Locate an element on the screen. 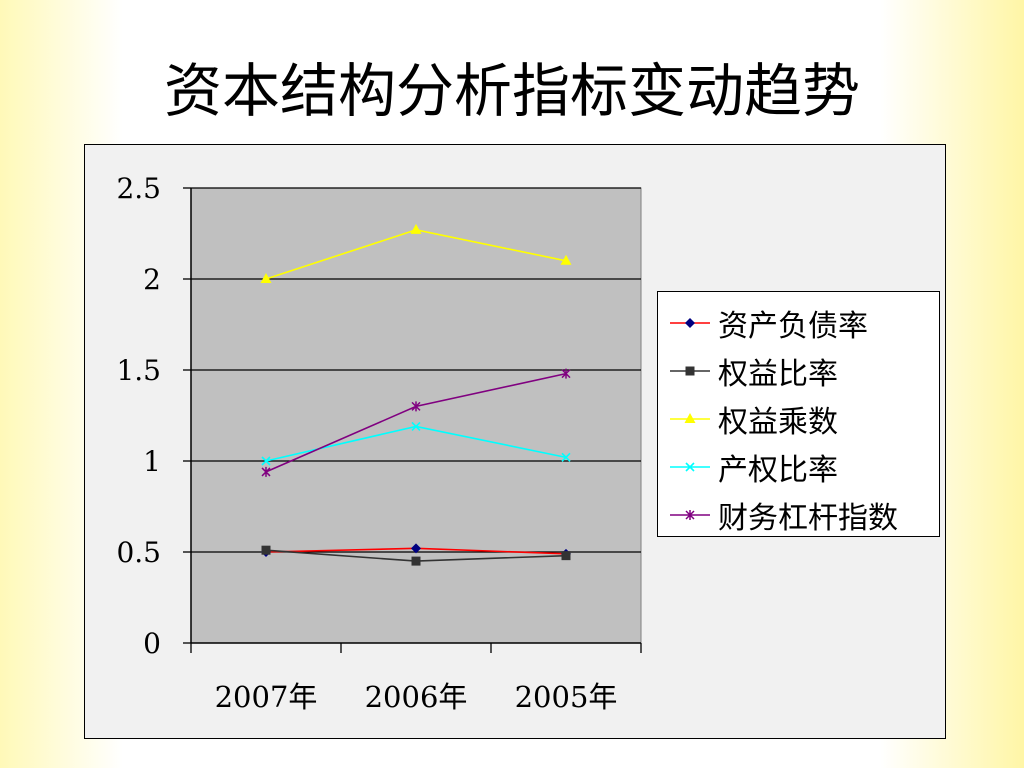  legend-label: 产权比率 is located at coordinates (778, 470).